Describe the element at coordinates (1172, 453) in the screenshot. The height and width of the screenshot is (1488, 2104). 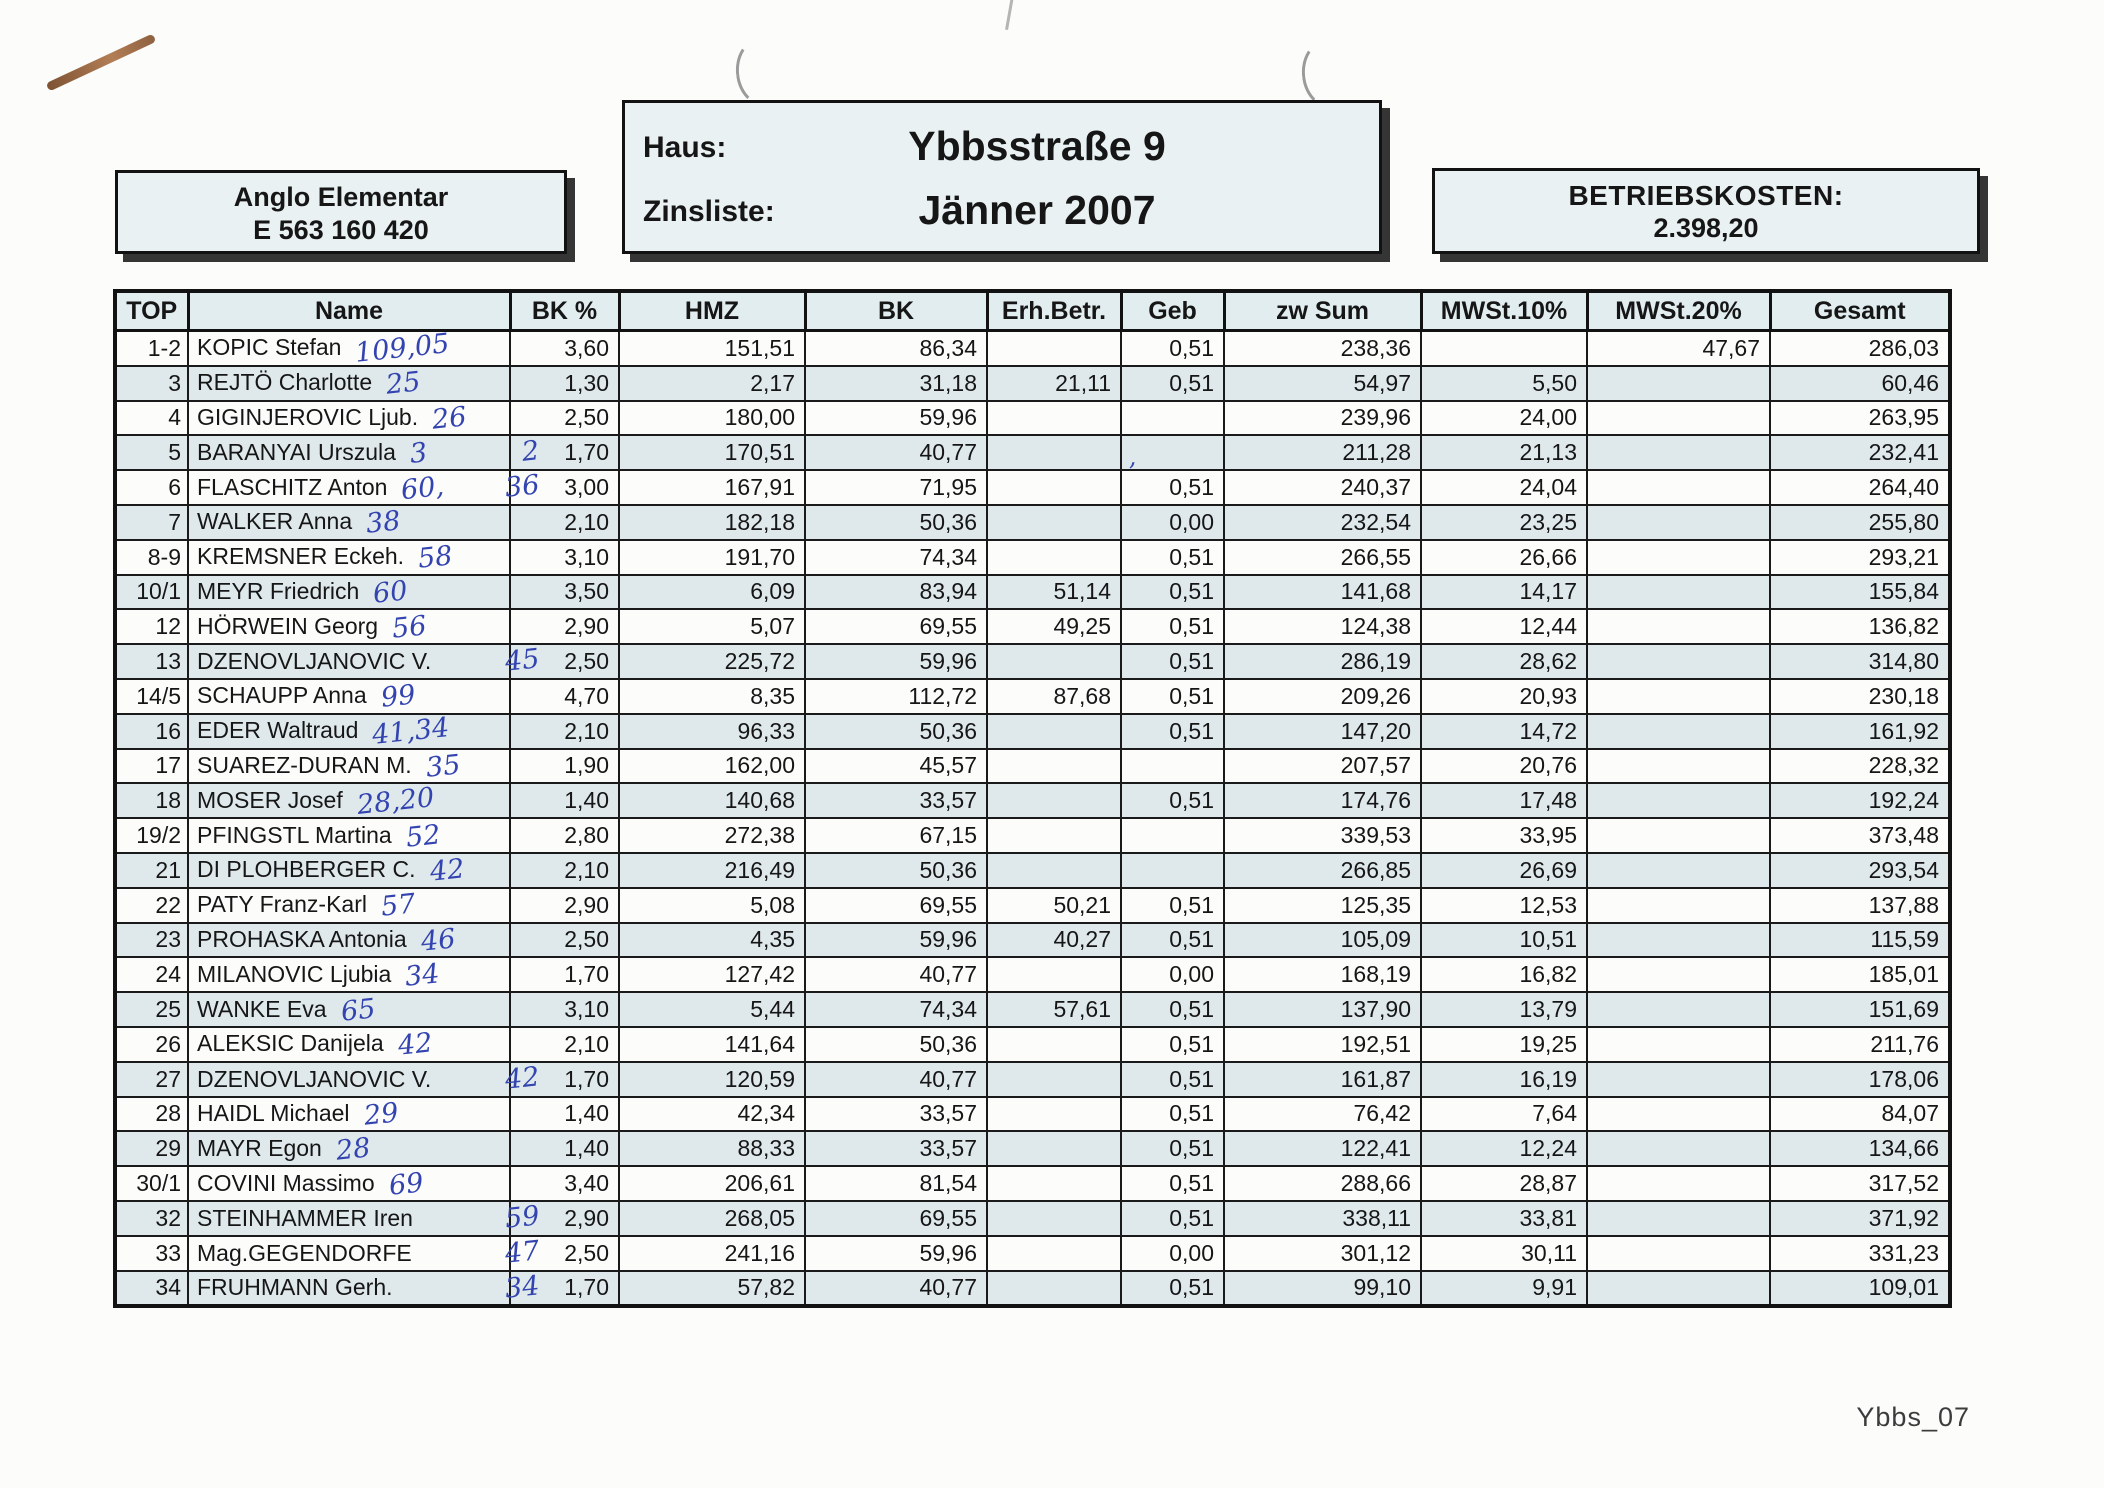
I see `cell-geb: ,` at that location.